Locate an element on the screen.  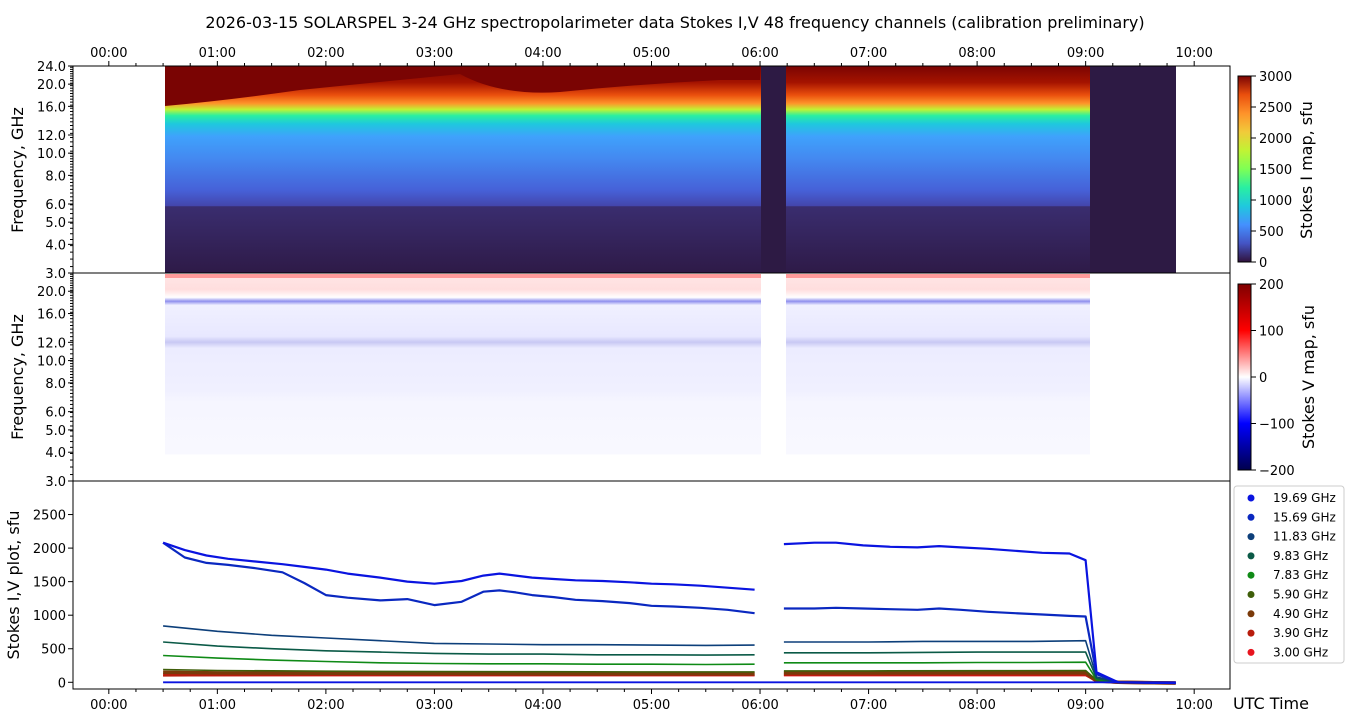
stokes-v-y-tick-label: 4.0 is located at coordinates (55, 453).